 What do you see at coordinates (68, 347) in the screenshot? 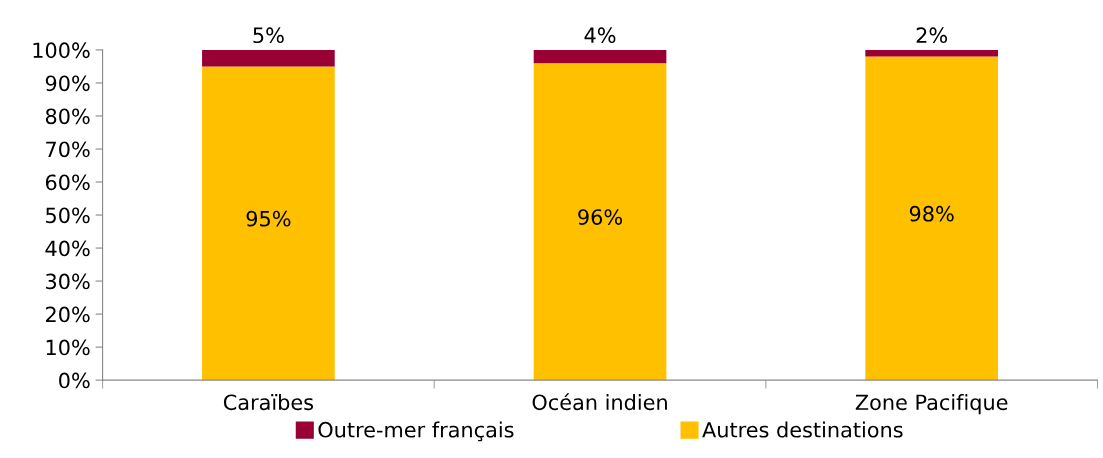
I see `y-tick-label: 10%` at bounding box center [68, 347].